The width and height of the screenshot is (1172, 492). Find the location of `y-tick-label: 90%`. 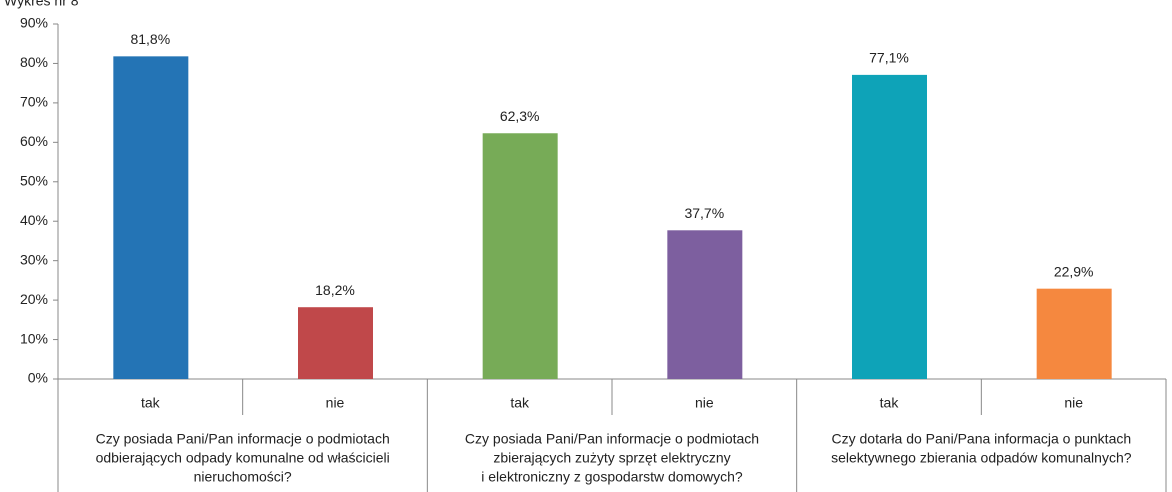

y-tick-label: 90% is located at coordinates (34, 23).